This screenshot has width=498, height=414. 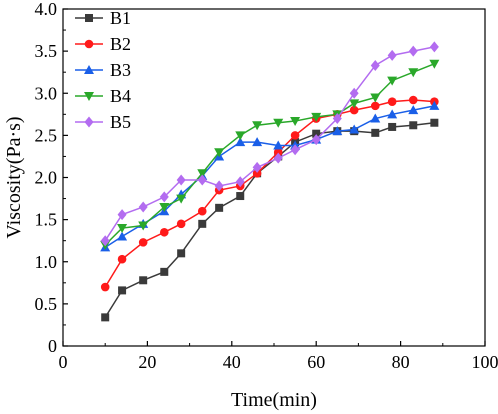 What do you see at coordinates (46, 135) in the screenshot?
I see `y-tick-label: 2.5` at bounding box center [46, 135].